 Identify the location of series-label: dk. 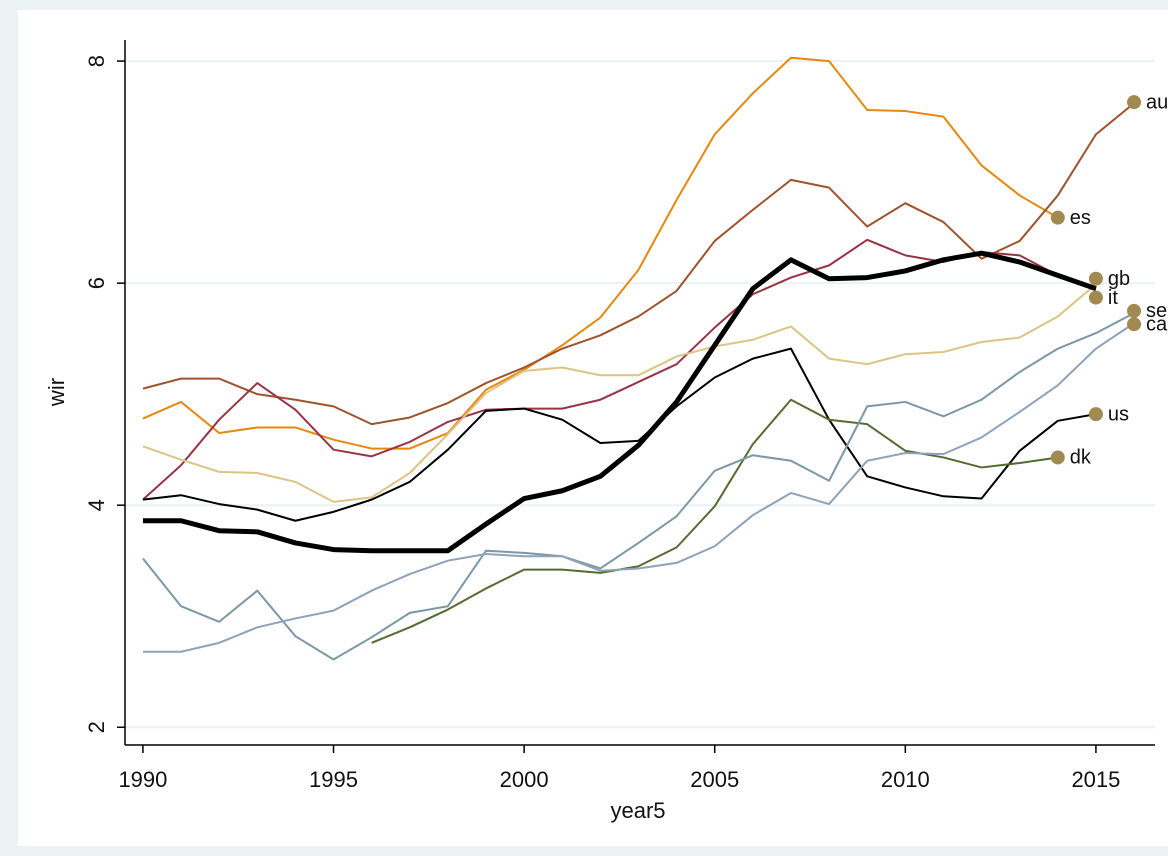
(1081, 458).